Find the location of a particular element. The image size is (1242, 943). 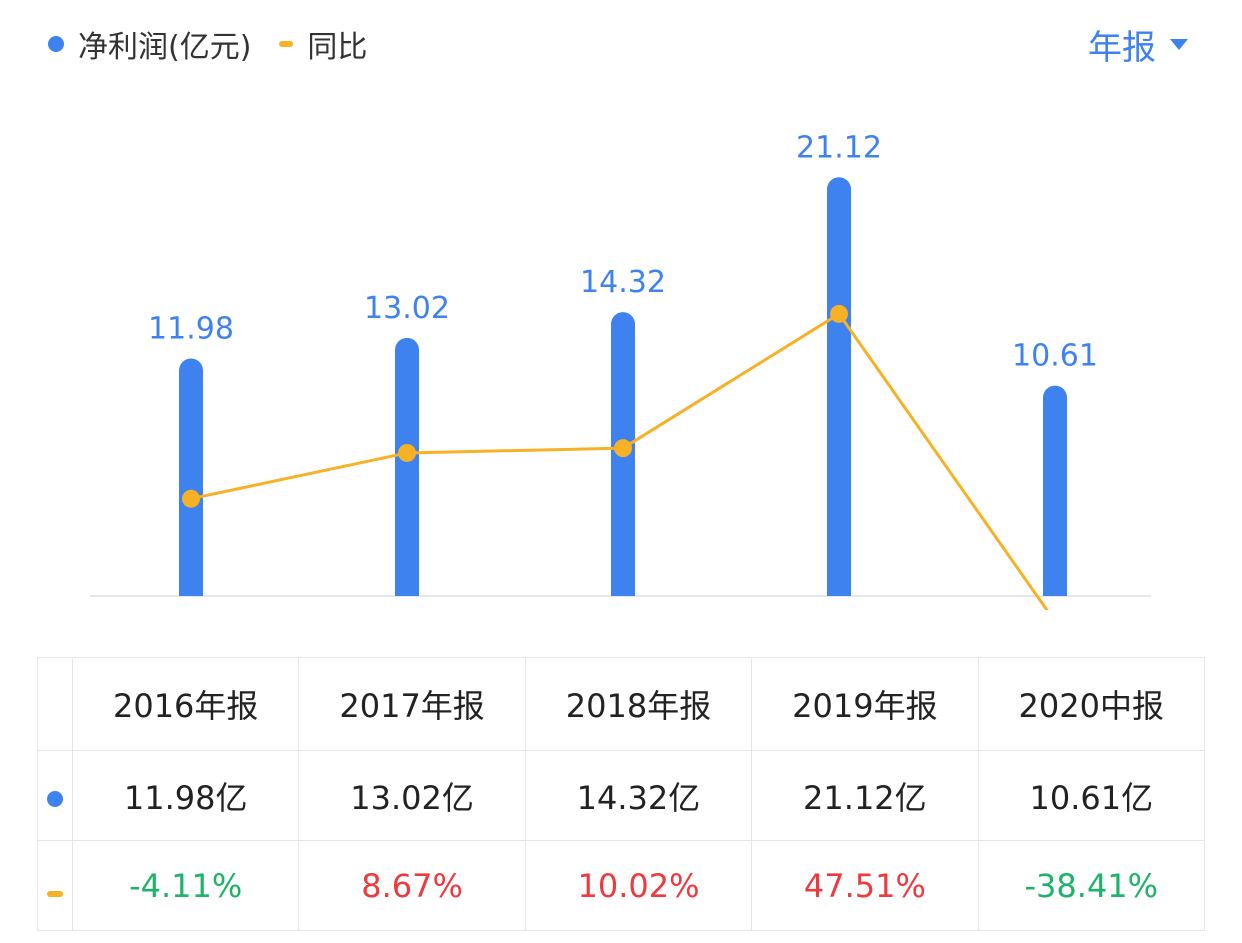

profit-cell: 13.02亿 is located at coordinates (412, 795).